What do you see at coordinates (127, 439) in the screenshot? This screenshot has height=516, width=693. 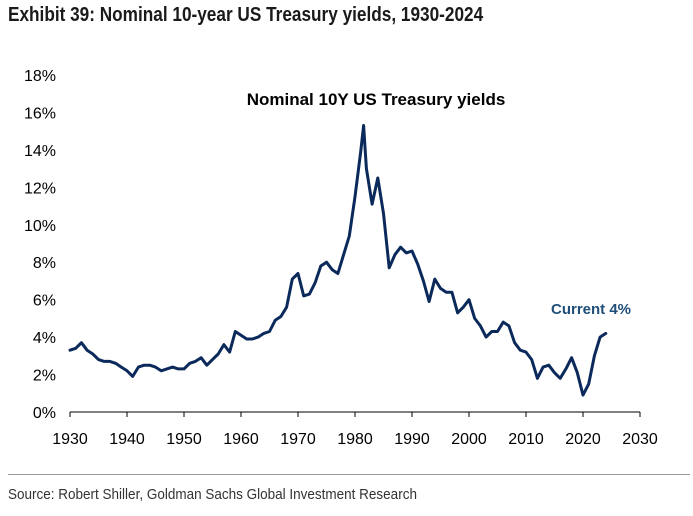 I see `x-tick-label: 1940` at bounding box center [127, 439].